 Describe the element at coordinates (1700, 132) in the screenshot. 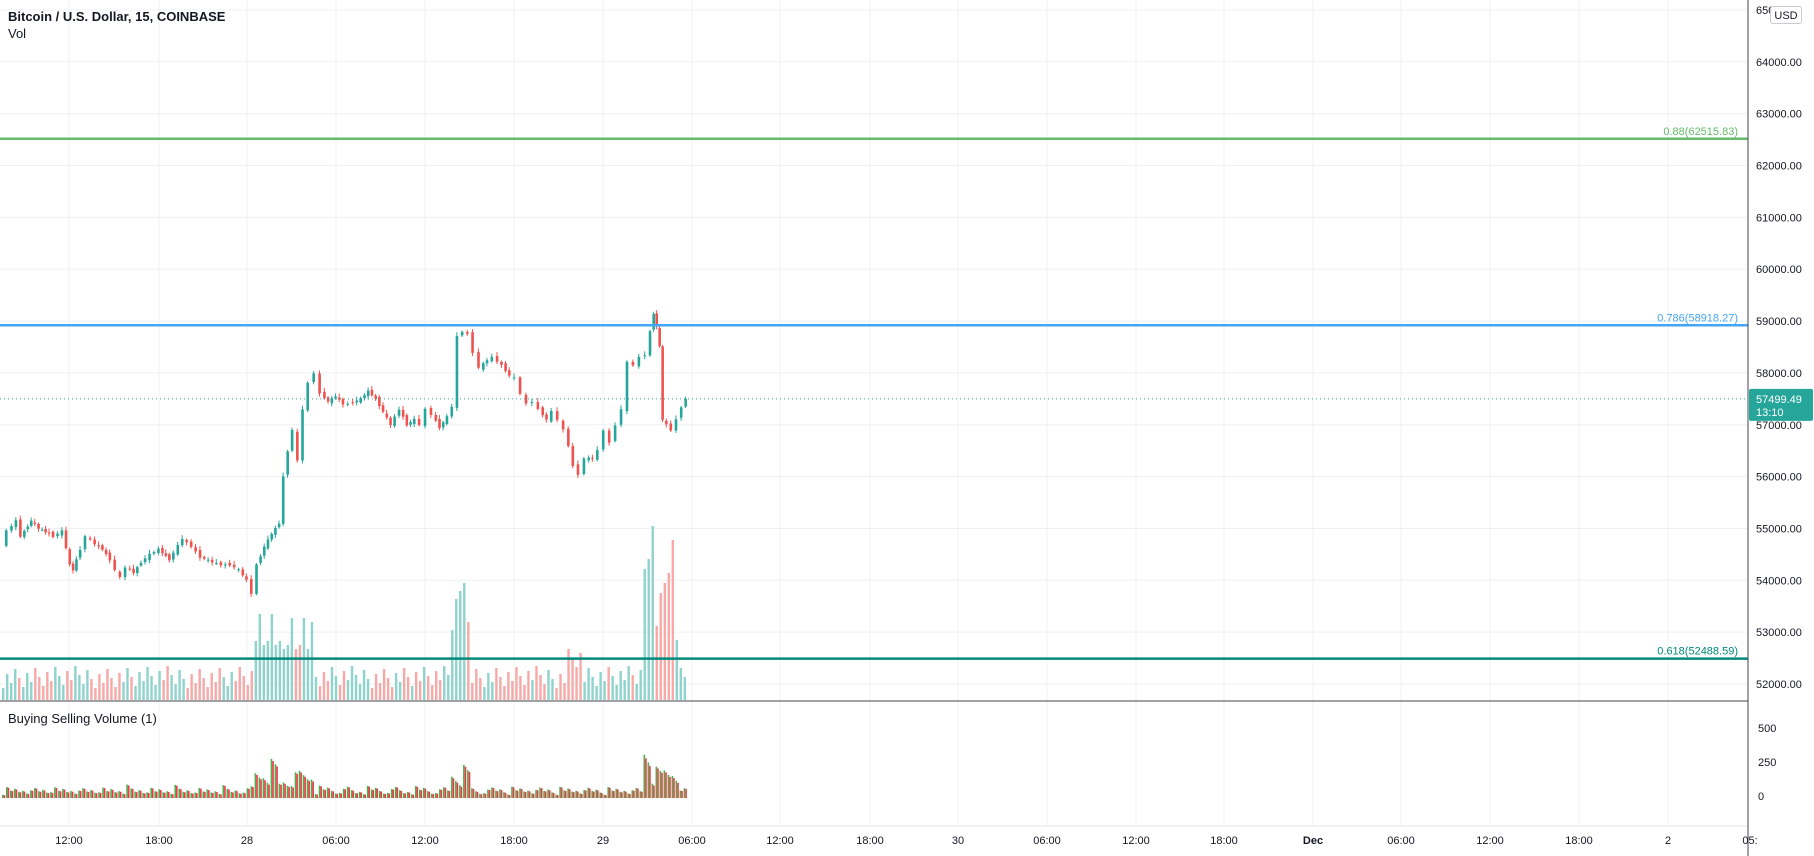

I see `fib-level-label: 0.88(62515.83)` at that location.